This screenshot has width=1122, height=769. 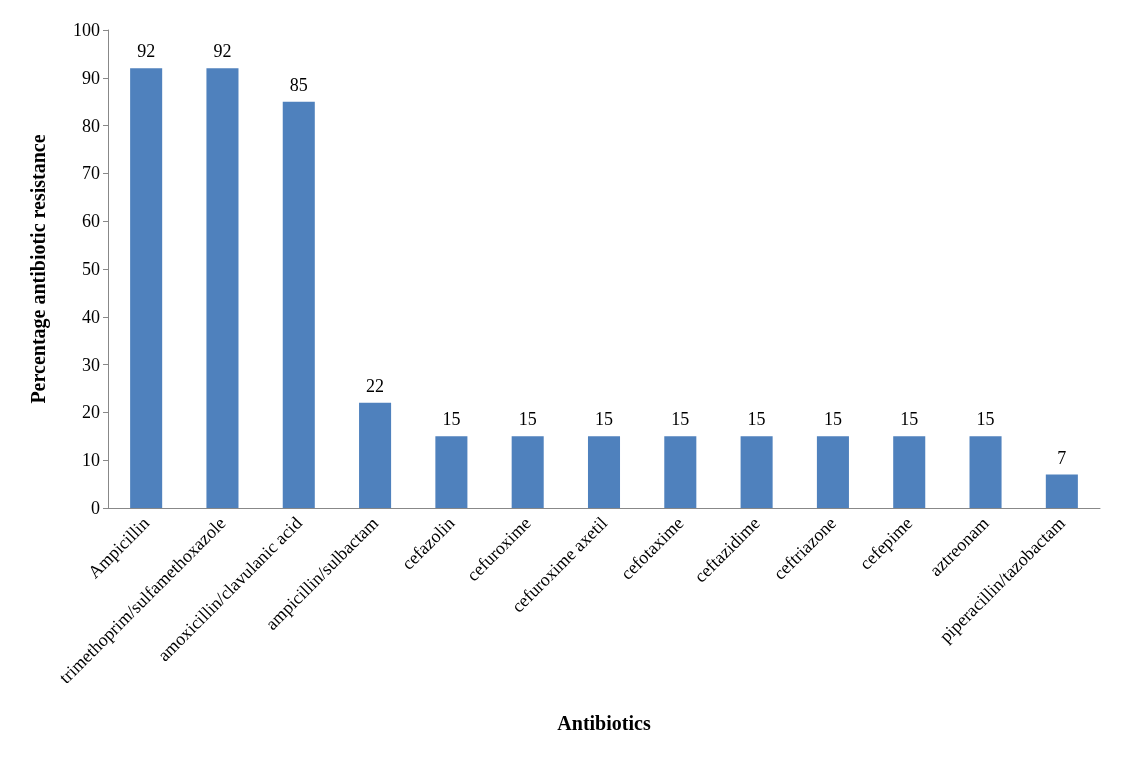 What do you see at coordinates (91, 77) in the screenshot?
I see `y-tick-label: 90` at bounding box center [91, 77].